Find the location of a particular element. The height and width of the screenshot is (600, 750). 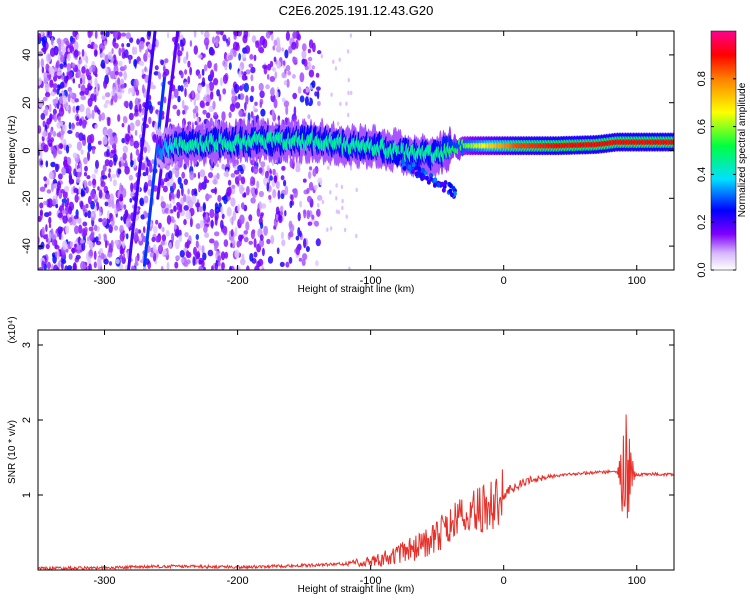

snr-y-tick-label: 1 is located at coordinates (27, 495).